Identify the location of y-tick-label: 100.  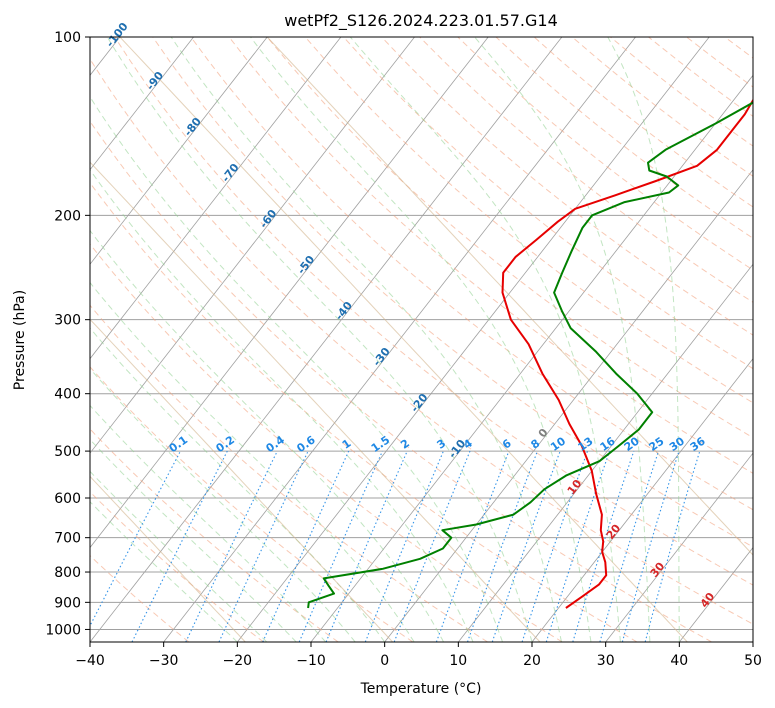
(67, 38).